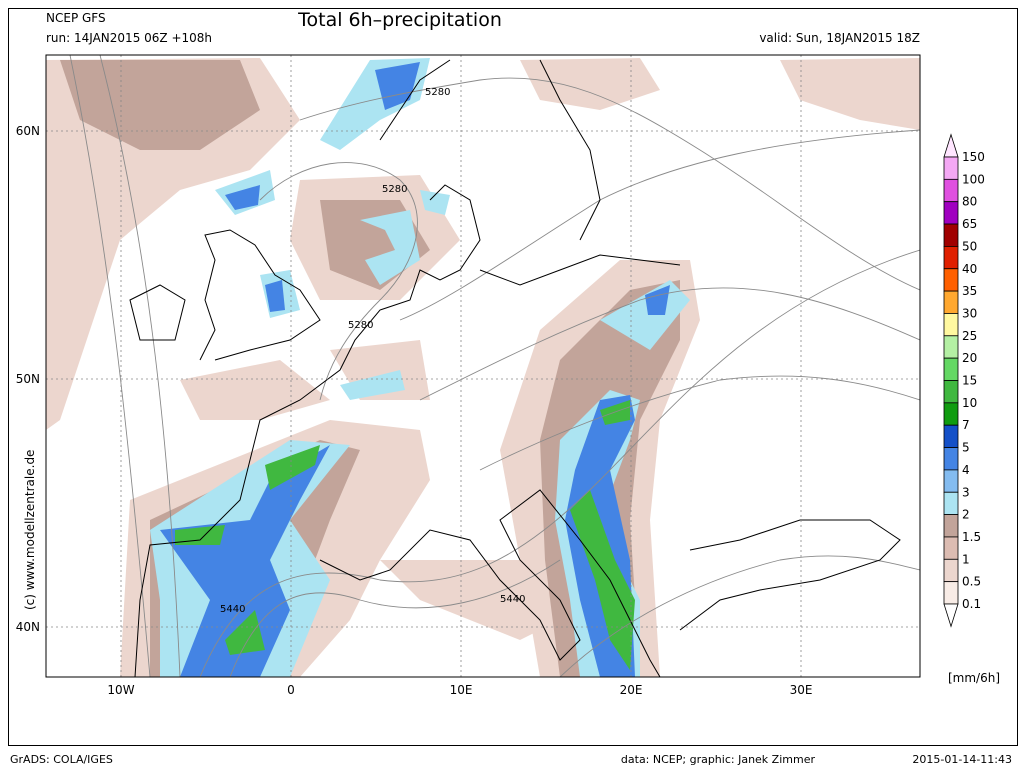 Image resolution: width=1024 pixels, height=772 pixels. What do you see at coordinates (399, 20) in the screenshot?
I see `title: Total 6h–precipitation` at bounding box center [399, 20].